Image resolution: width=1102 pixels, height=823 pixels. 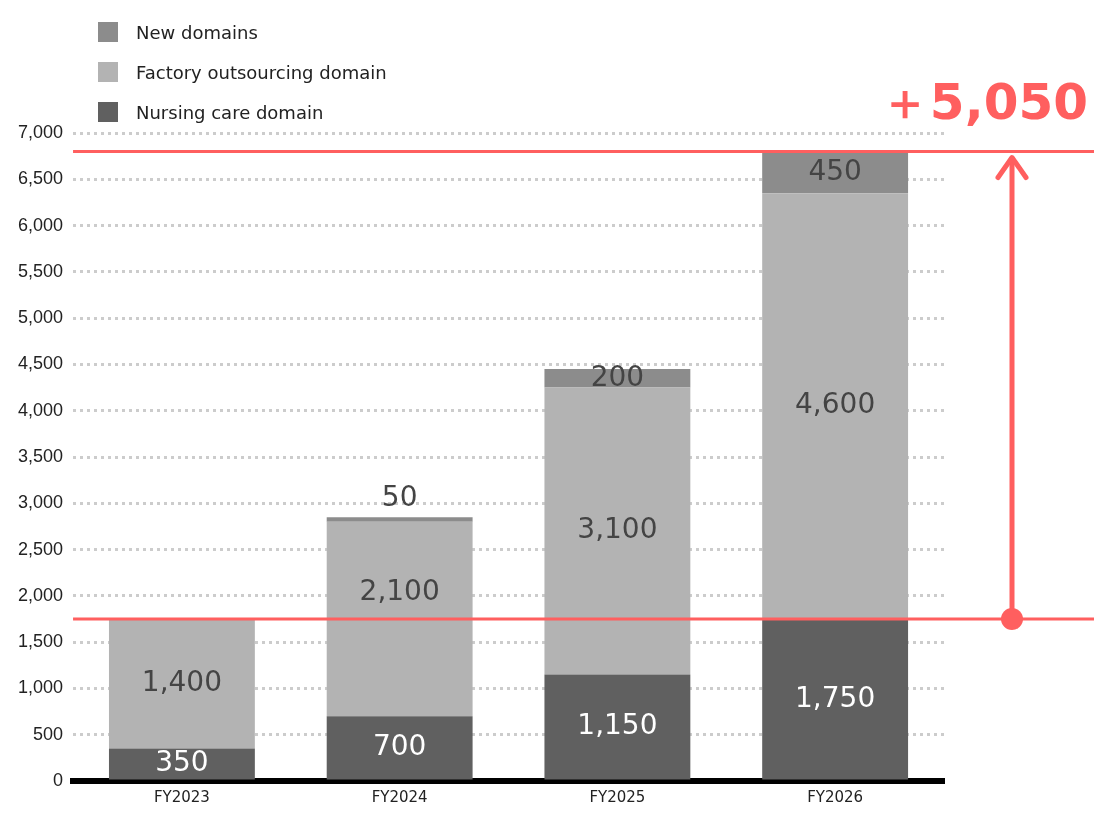 What do you see at coordinates (41, 548) in the screenshot?
I see `y-tick-label: 2,500` at bounding box center [41, 548].